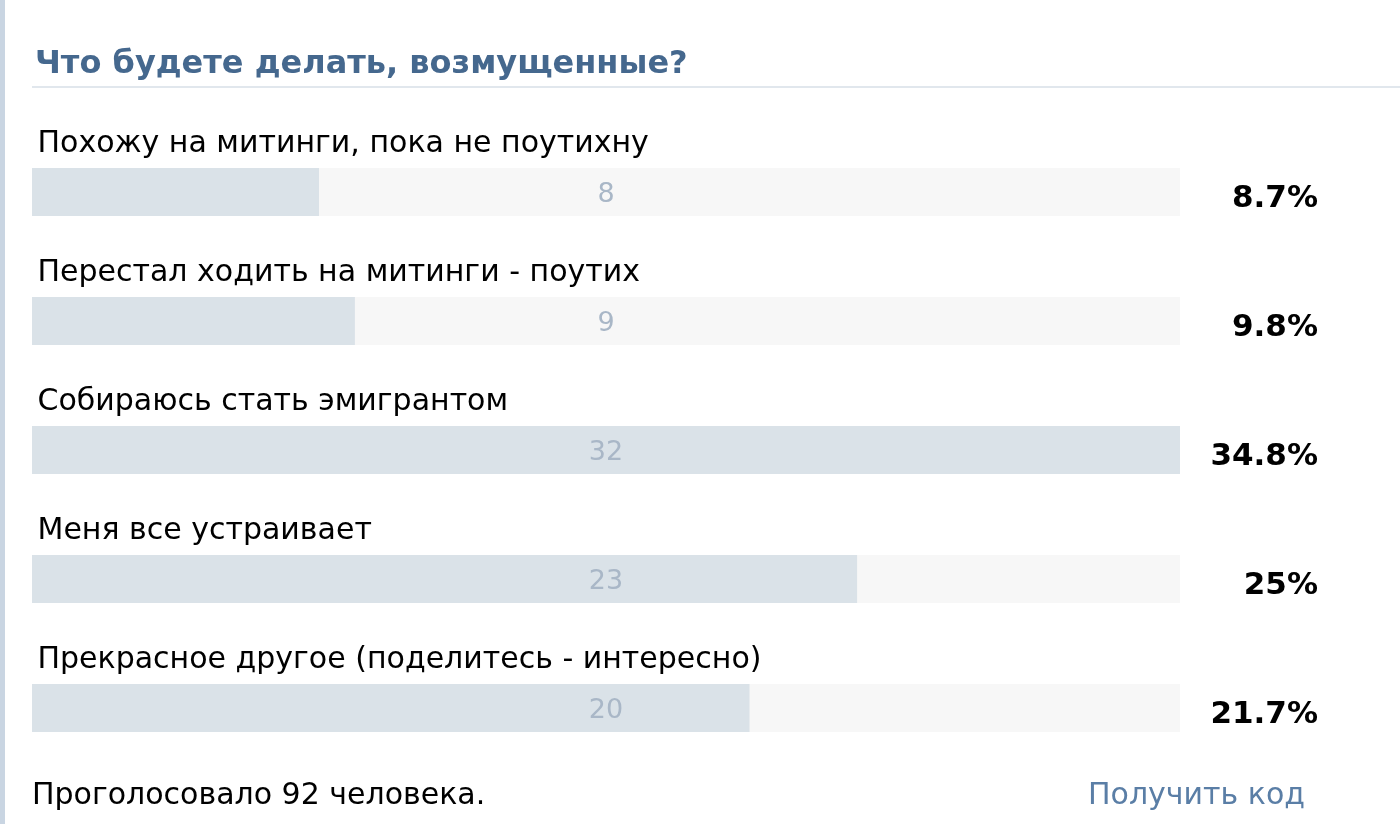  What do you see at coordinates (338, 270) in the screenshot?
I see `y-tick-label: Перестал ходить на митинги - поутих` at bounding box center [338, 270].